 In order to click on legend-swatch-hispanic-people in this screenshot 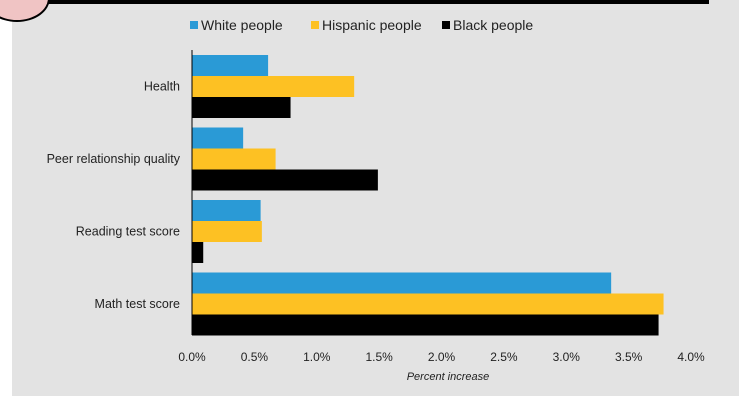, I will do `click(315, 25)`.